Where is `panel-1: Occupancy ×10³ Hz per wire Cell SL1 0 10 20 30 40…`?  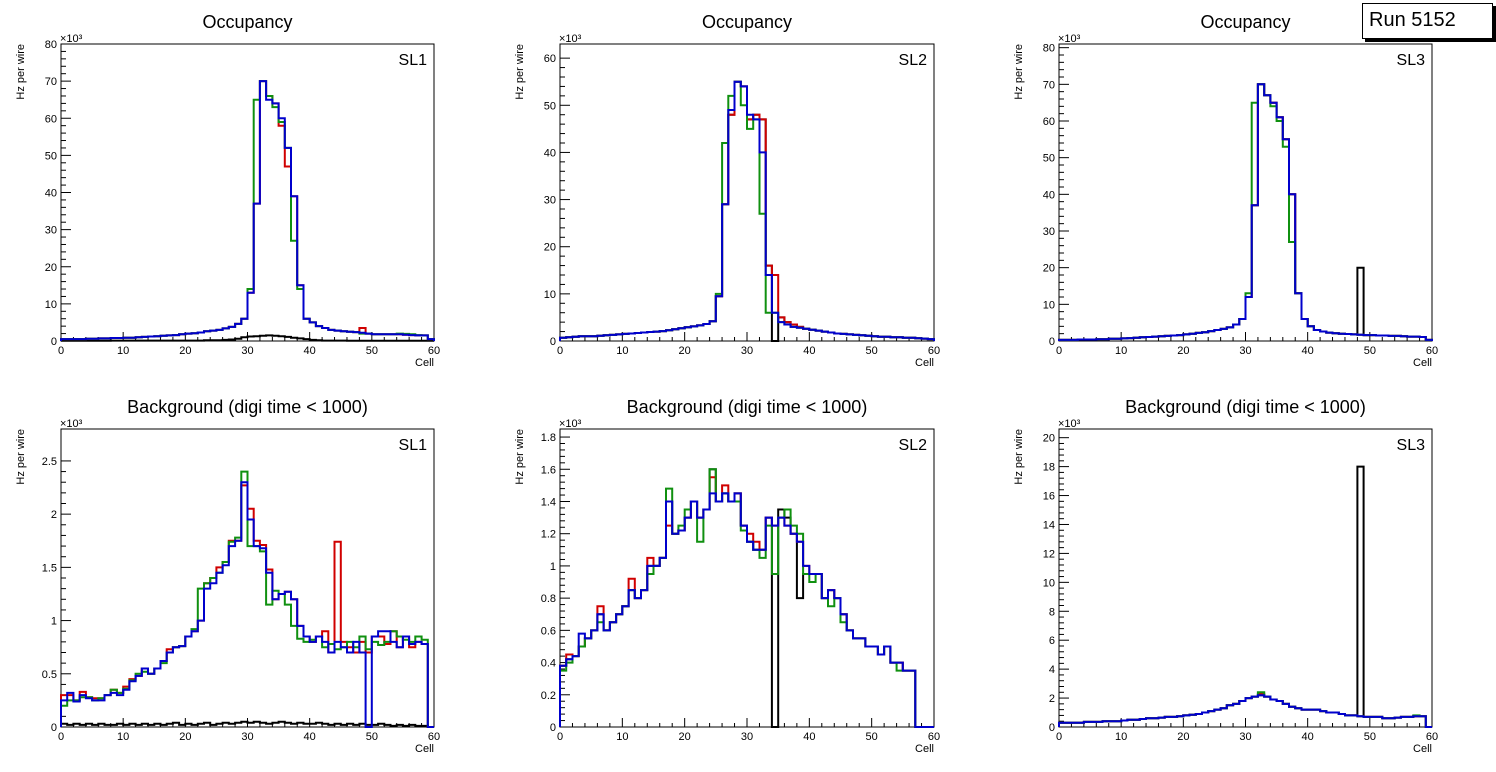 panel-1: Occupancy ×10³ Hz per wire Cell SL1 0 10 20 30 40… is located at coordinates (227, 190).